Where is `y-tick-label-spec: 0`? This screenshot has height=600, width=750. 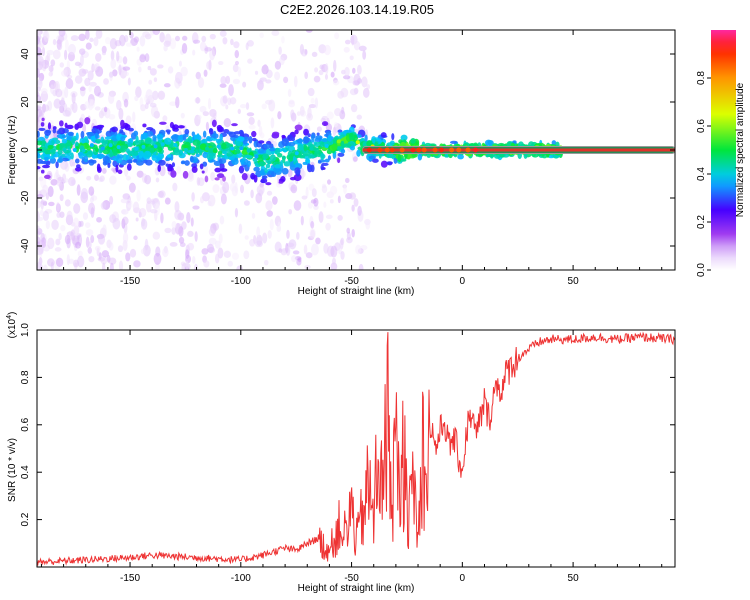
y-tick-label-spec: 0 is located at coordinates (25, 150).